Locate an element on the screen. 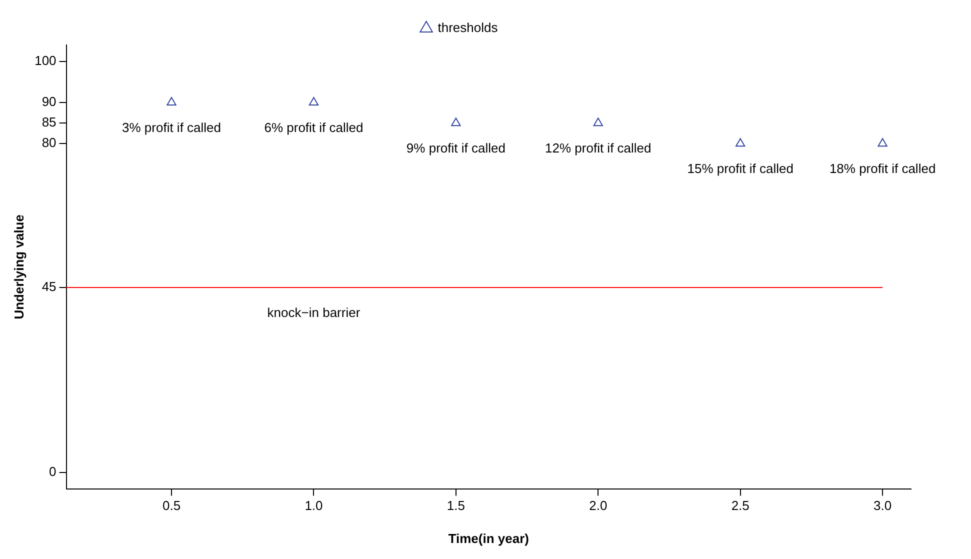  y-tick-label: 45 is located at coordinates (49, 286).